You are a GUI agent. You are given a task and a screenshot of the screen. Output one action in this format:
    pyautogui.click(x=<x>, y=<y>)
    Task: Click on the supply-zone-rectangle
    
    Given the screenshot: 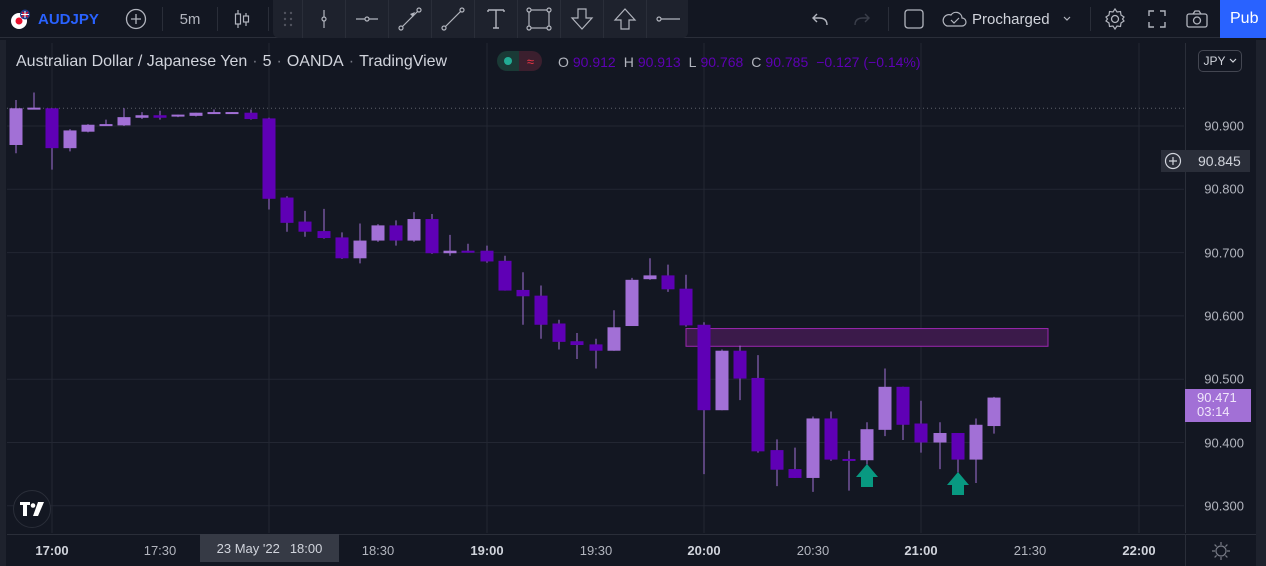 What is the action you would take?
    pyautogui.click(x=867, y=337)
    